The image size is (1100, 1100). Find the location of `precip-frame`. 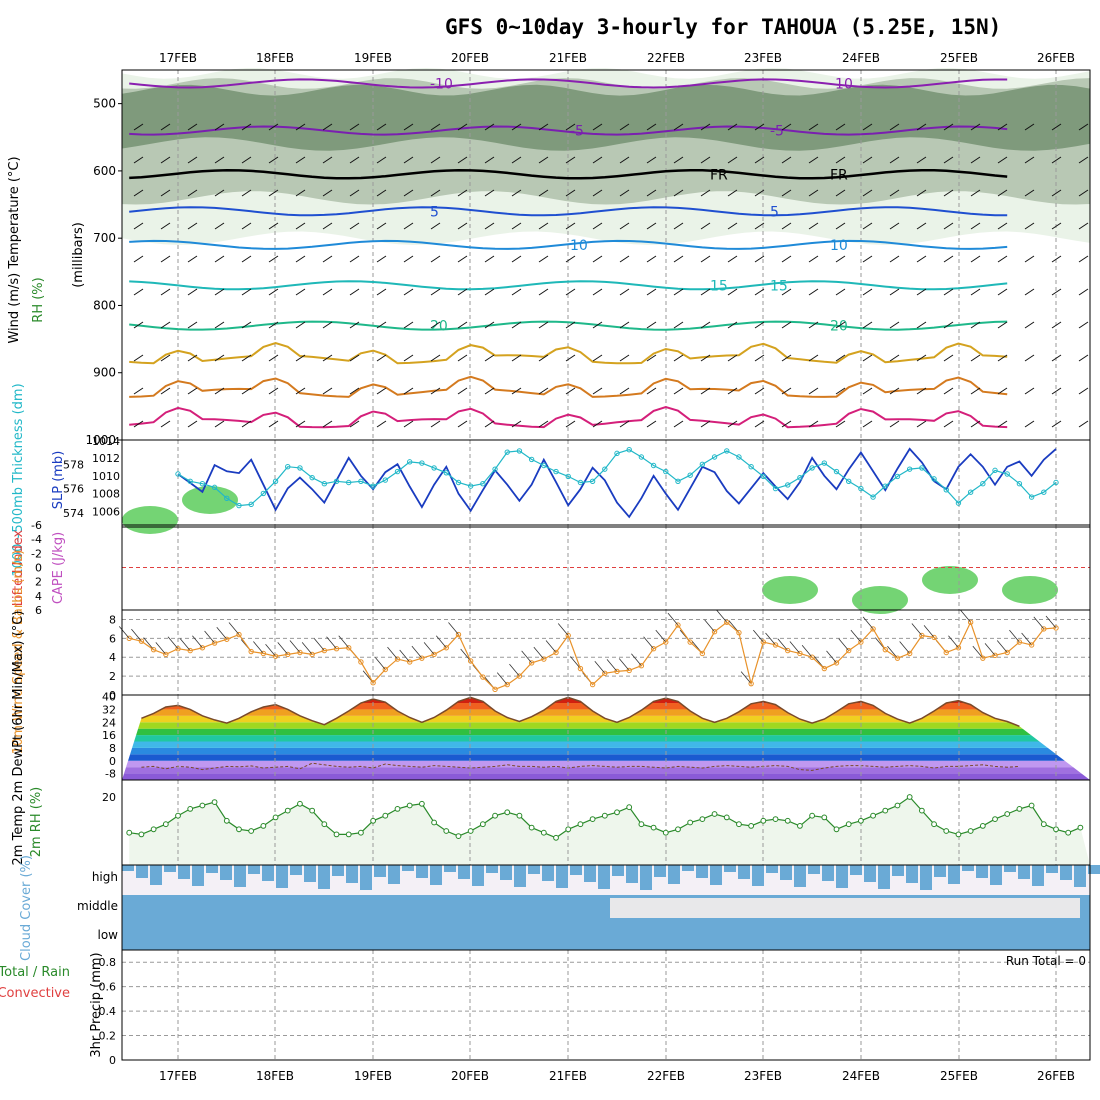

precip-frame is located at coordinates (606, 1005).